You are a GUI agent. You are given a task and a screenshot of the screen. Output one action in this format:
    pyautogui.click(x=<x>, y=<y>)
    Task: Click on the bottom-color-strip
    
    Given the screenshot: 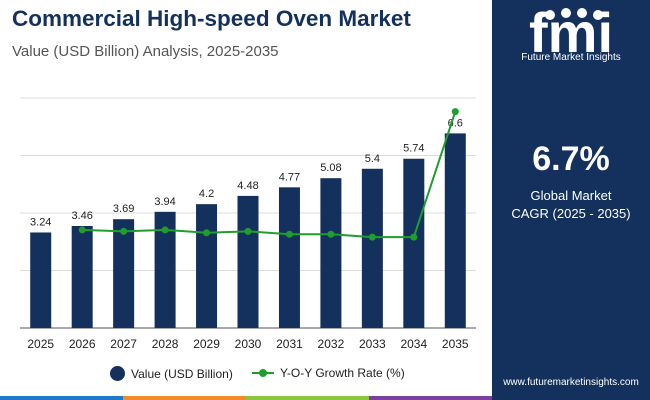 What is the action you would take?
    pyautogui.click(x=246, y=398)
    